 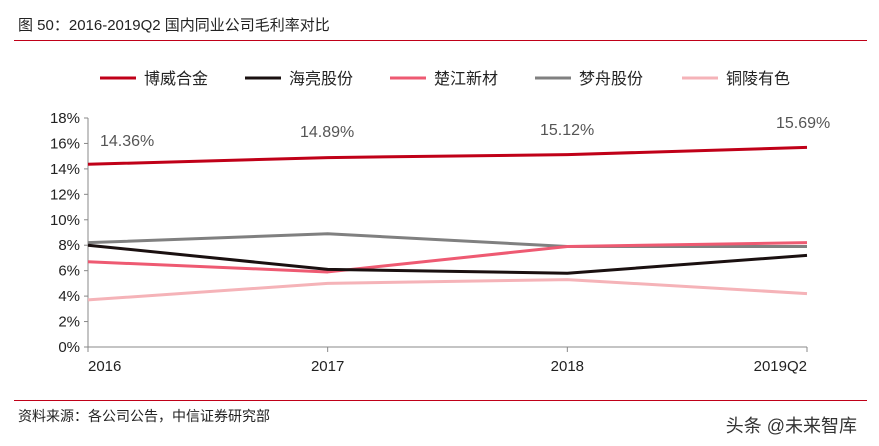 I want to click on x-tick-label: 2019Q2, so click(x=780, y=366).